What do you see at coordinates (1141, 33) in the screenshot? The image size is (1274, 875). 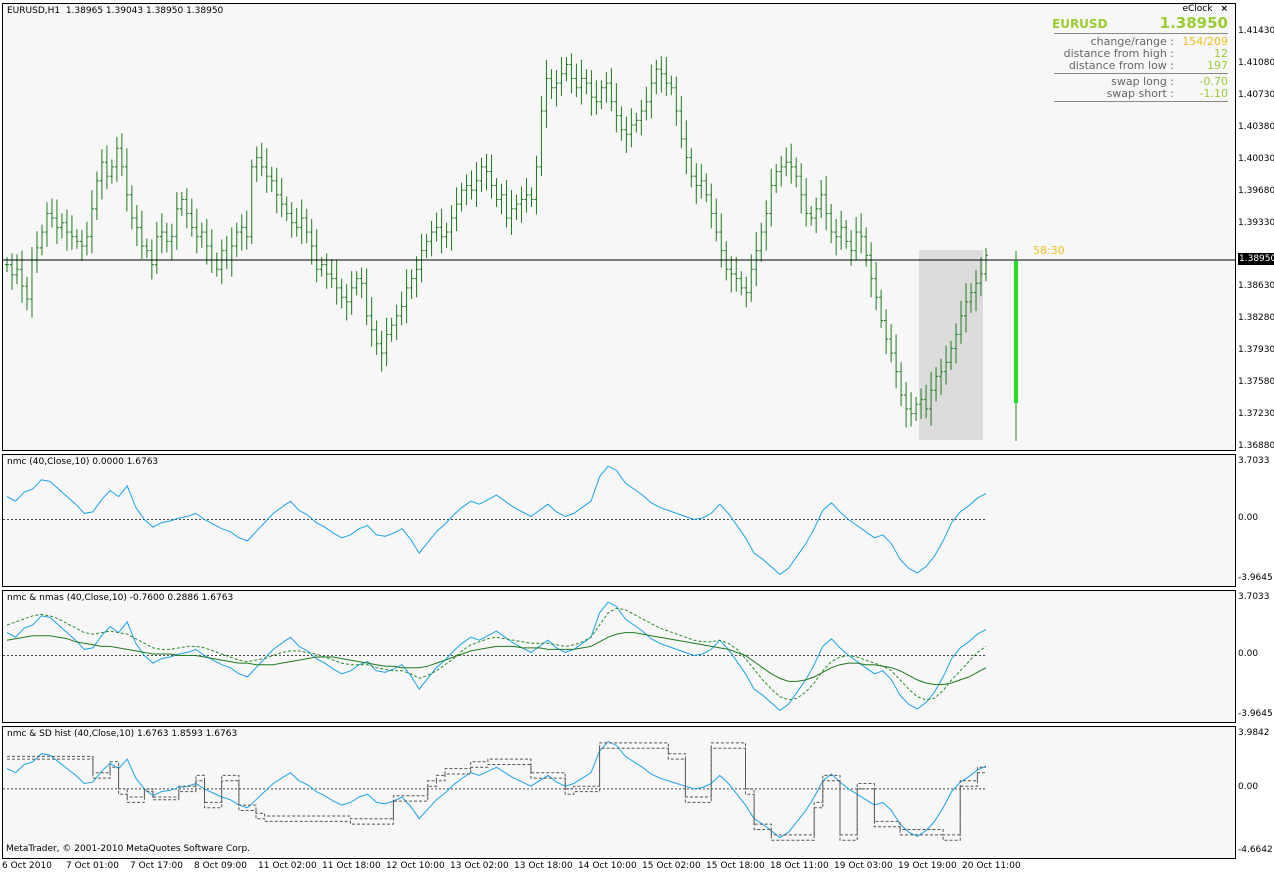 I see `divider` at bounding box center [1141, 33].